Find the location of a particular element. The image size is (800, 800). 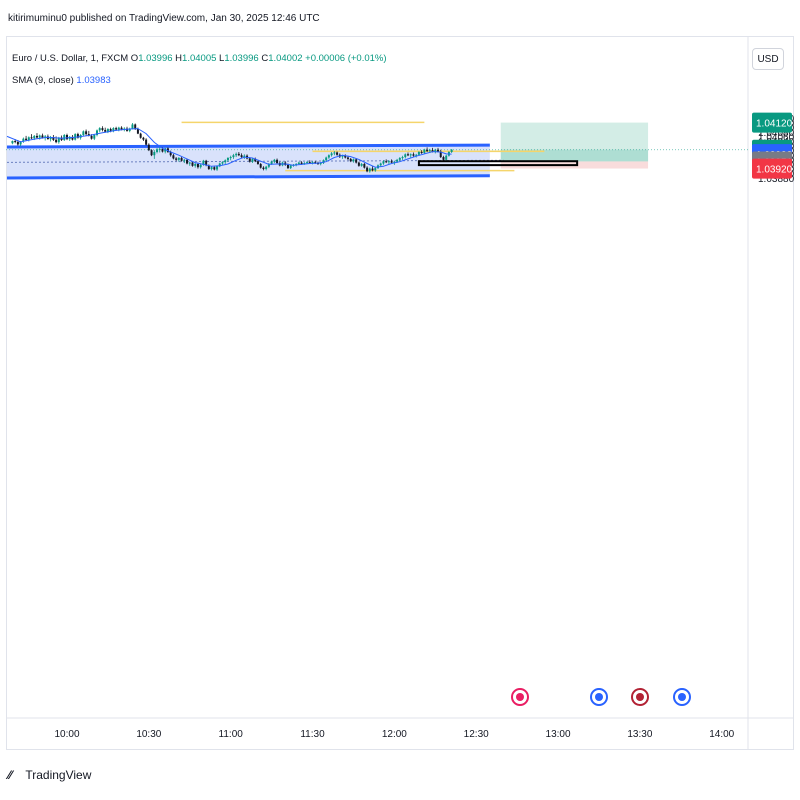

price-badge-label: 1.03920 is located at coordinates (774, 170).